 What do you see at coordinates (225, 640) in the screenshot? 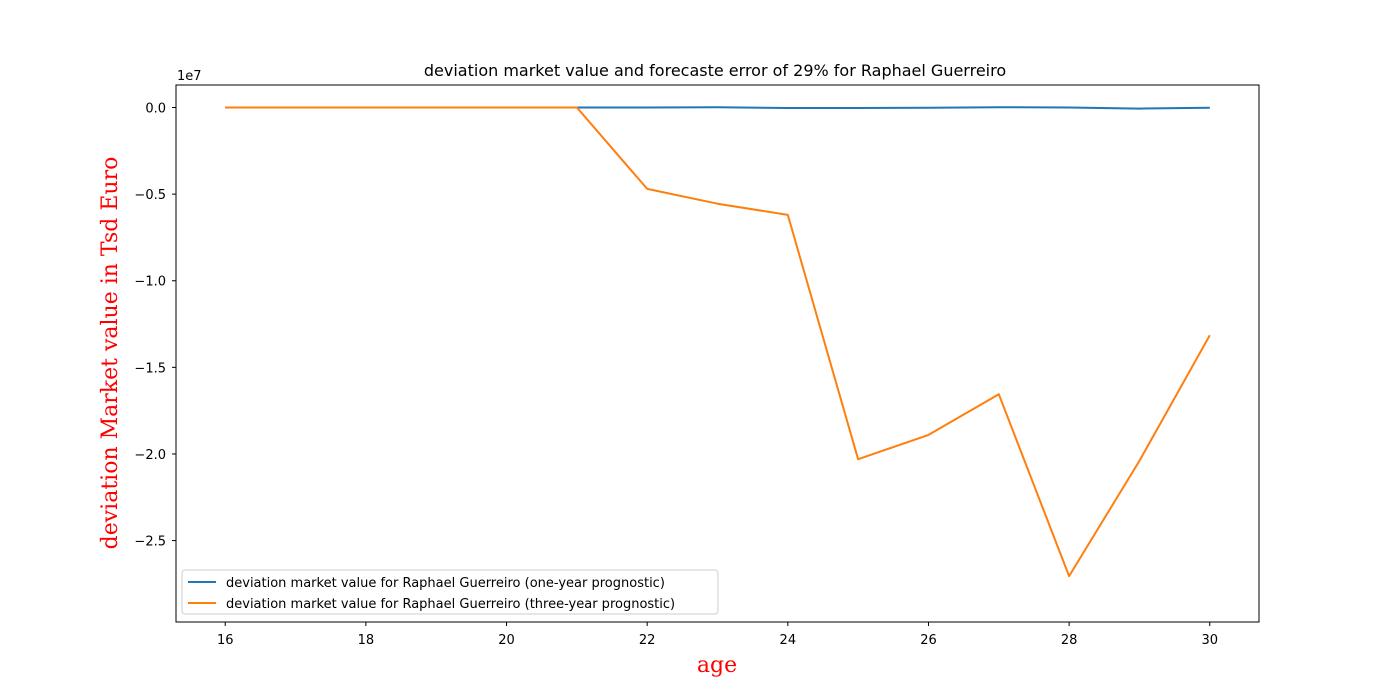
I see `x-tick-label: 16` at bounding box center [225, 640].